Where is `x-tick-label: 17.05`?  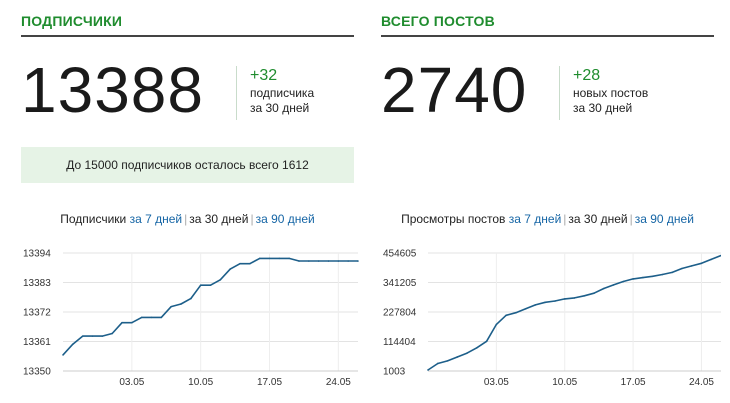
x-tick-label: 17.05 is located at coordinates (269, 381).